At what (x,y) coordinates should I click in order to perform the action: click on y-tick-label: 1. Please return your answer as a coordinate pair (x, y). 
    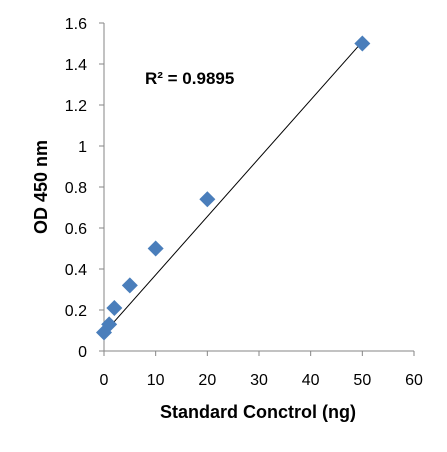
    Looking at the image, I should click on (82, 147).